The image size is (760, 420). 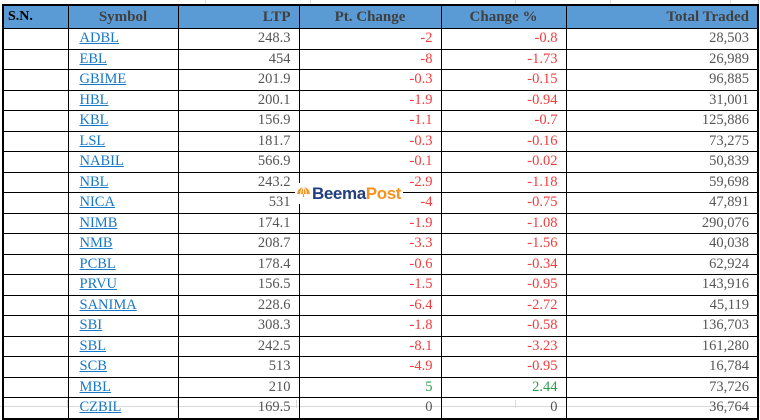 I want to click on symbol-link: SBI, so click(x=91, y=325).